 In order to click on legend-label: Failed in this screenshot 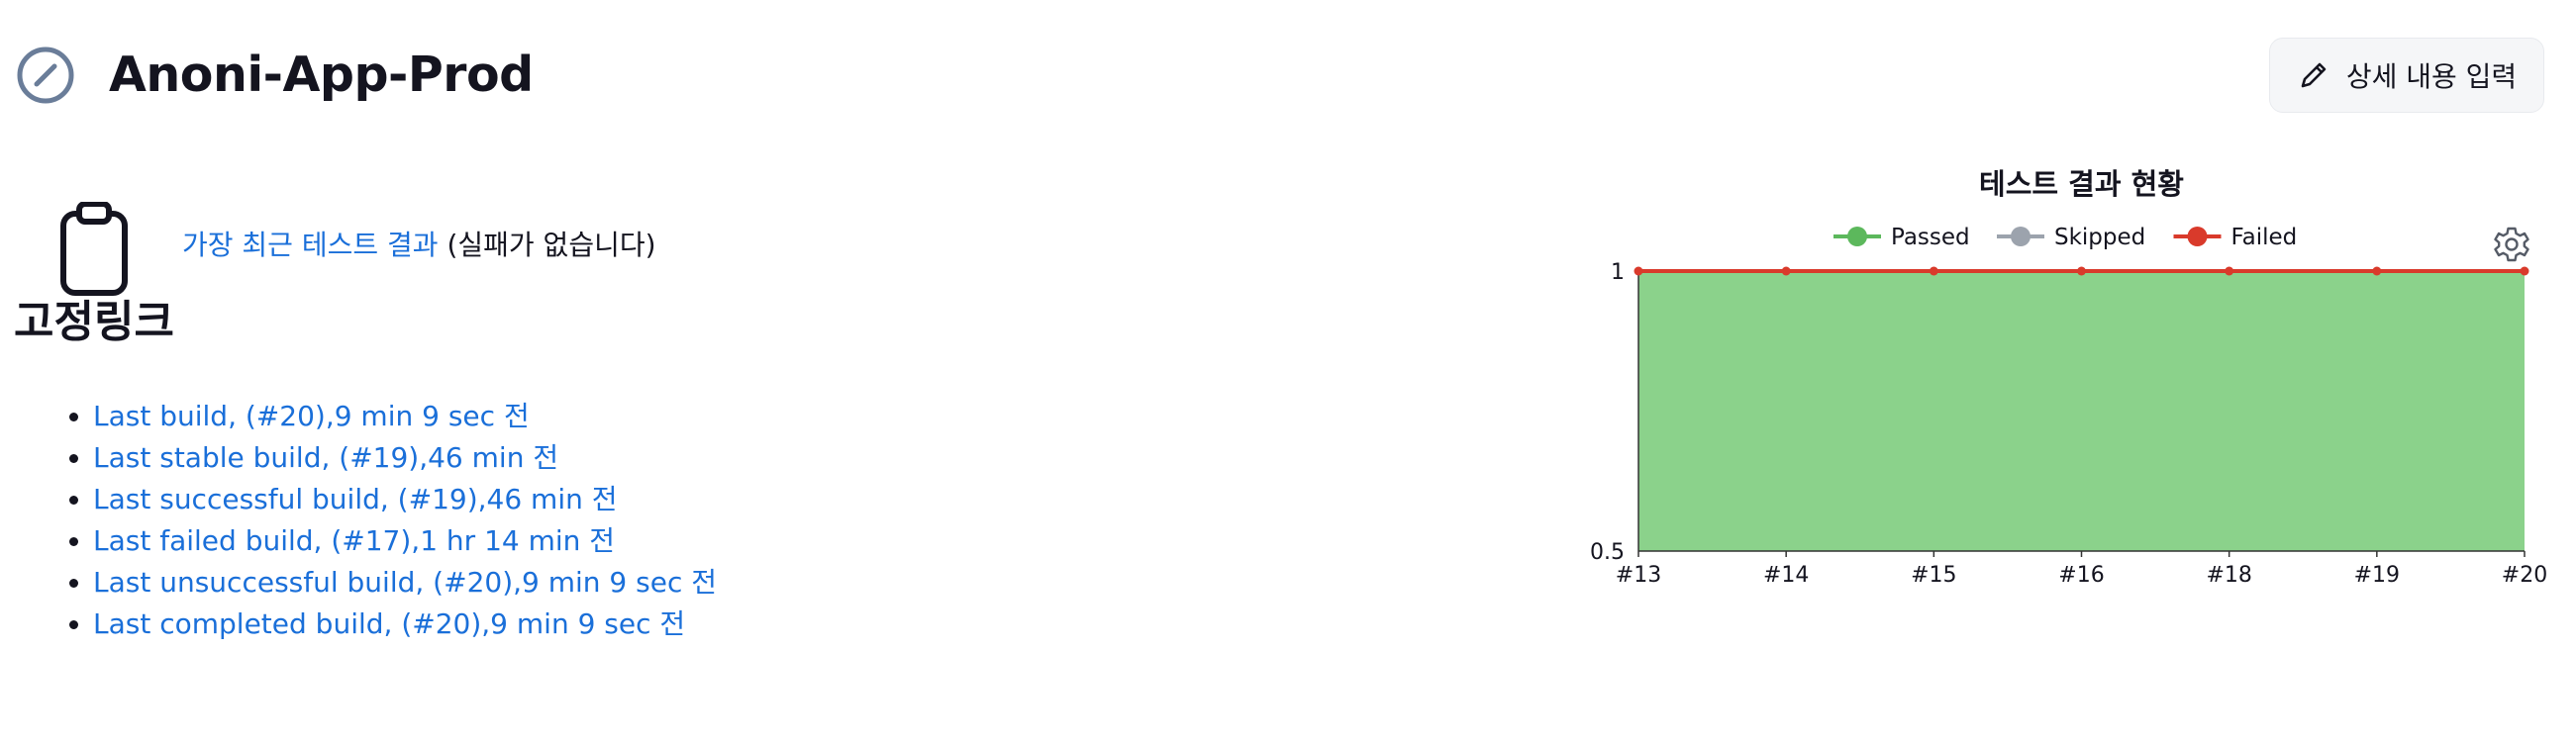, I will do `click(2264, 238)`.